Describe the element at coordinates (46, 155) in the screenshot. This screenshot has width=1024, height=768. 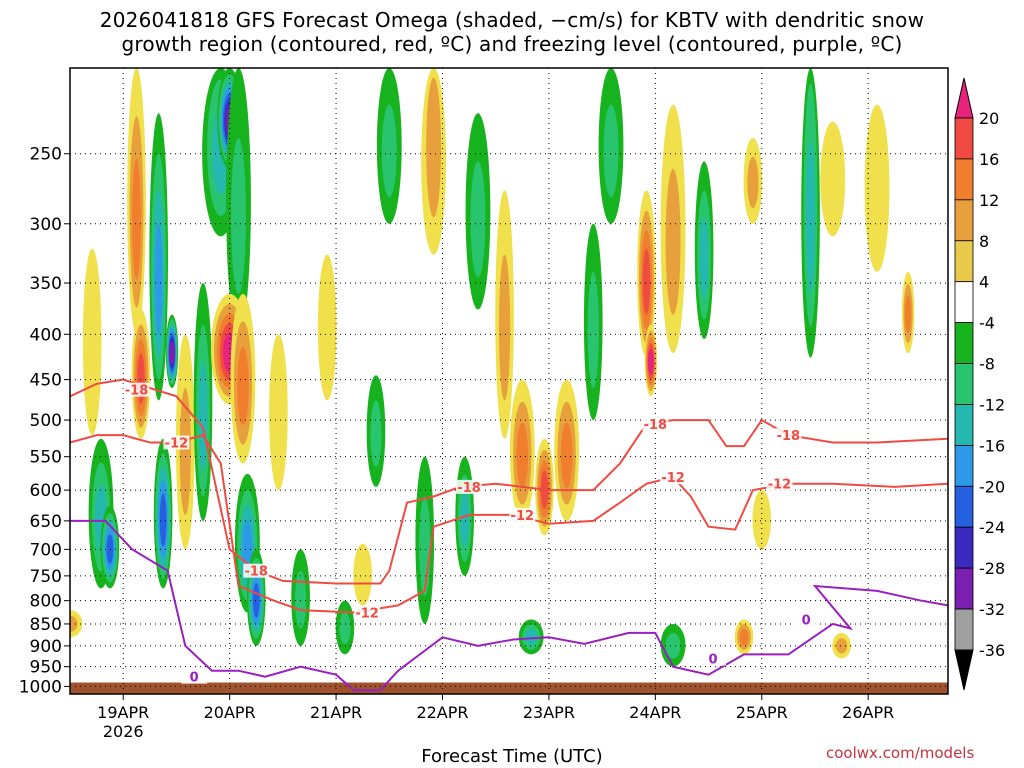
I see `y-tick-label: 250` at that location.